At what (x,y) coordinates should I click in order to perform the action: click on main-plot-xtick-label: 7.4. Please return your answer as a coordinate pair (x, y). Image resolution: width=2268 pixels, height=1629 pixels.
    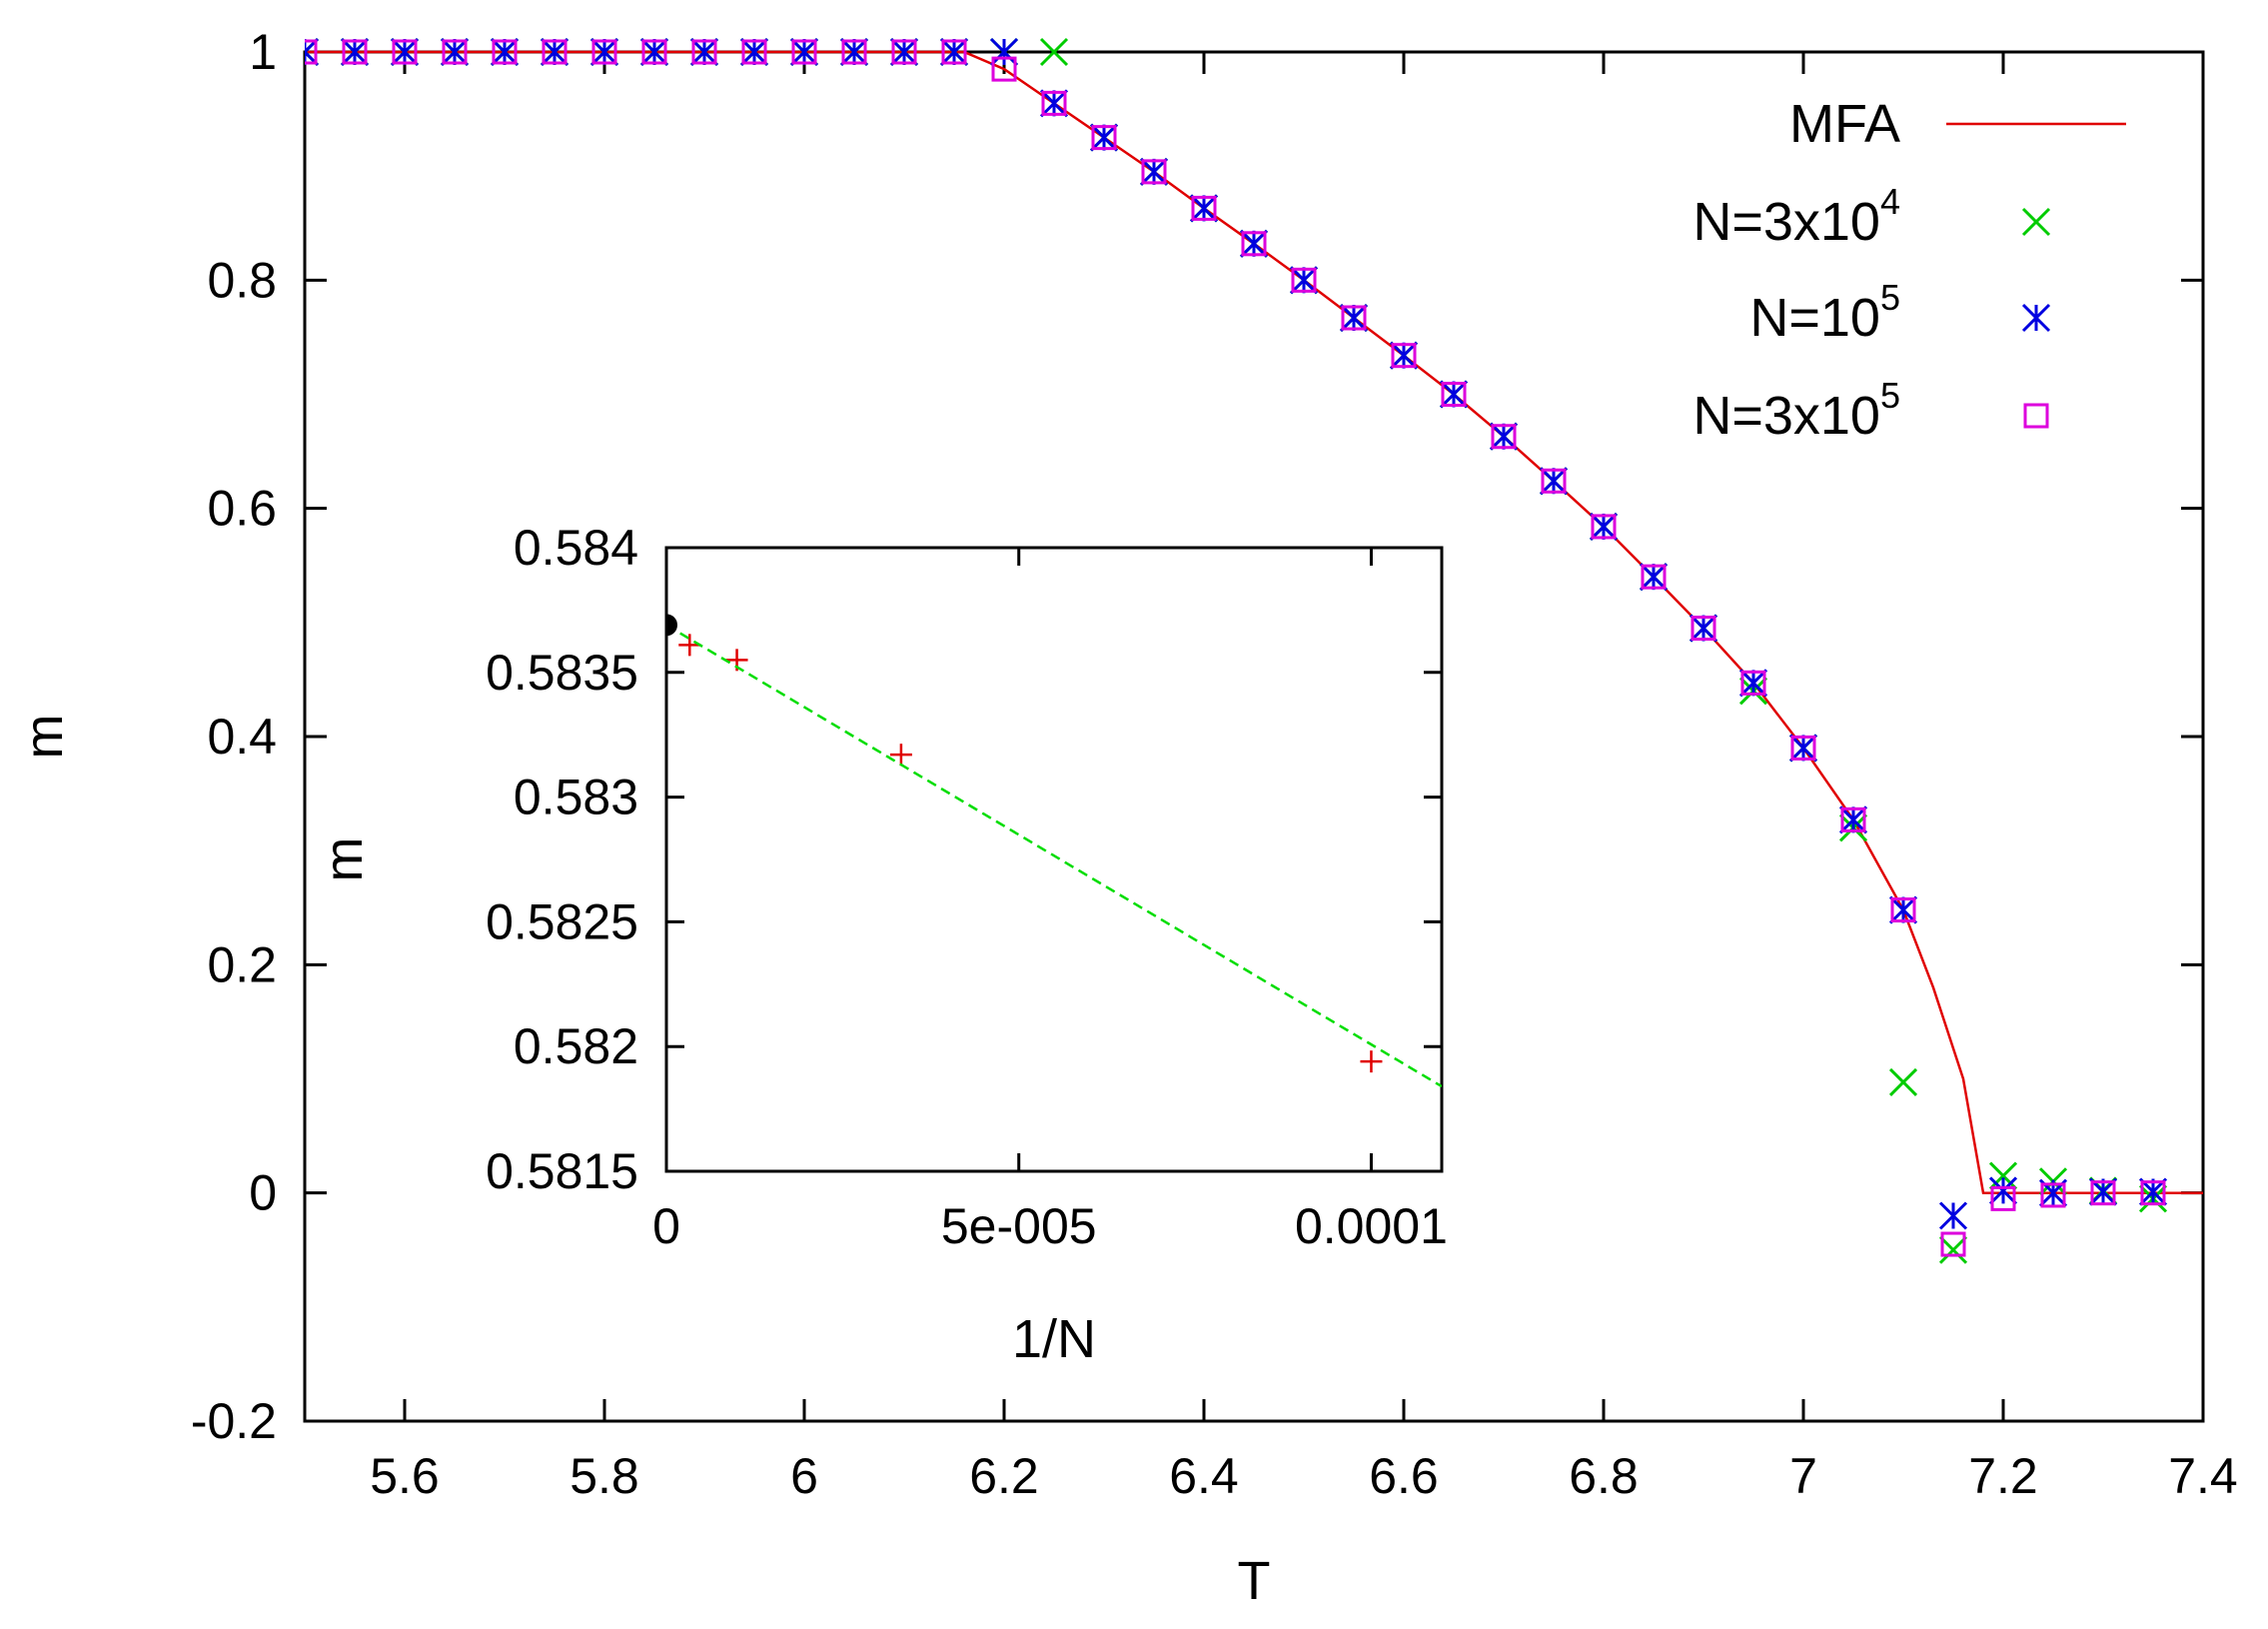
    Looking at the image, I should click on (2203, 1476).